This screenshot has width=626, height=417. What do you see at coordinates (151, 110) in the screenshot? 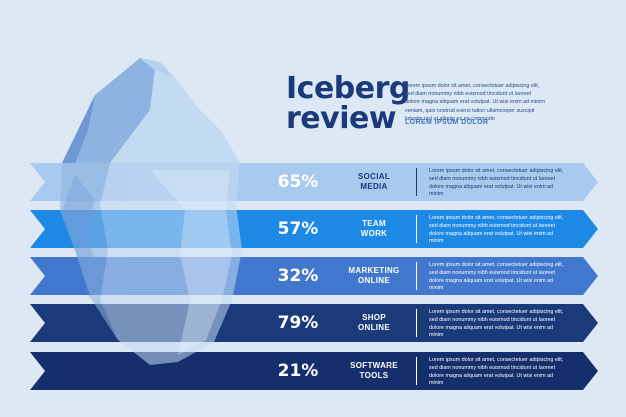
I see `iceberg-top` at bounding box center [151, 110].